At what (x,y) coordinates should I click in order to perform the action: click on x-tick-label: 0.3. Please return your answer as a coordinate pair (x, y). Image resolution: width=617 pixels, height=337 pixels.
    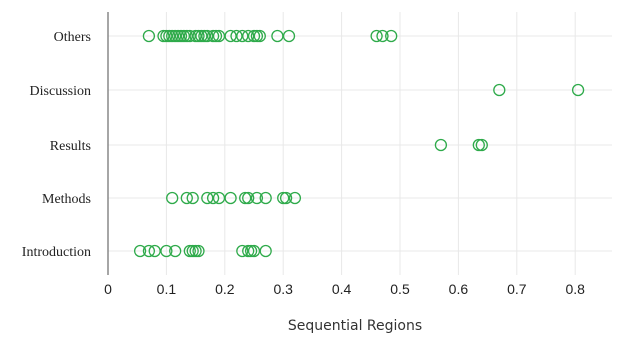
    Looking at the image, I should click on (283, 289).